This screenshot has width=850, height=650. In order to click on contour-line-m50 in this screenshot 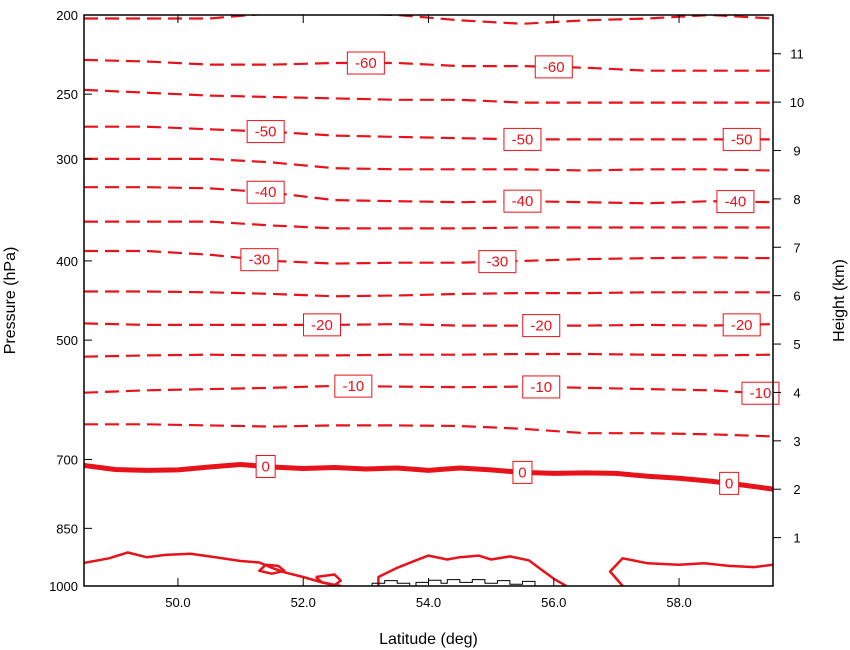, I will do `click(428, 133)`.